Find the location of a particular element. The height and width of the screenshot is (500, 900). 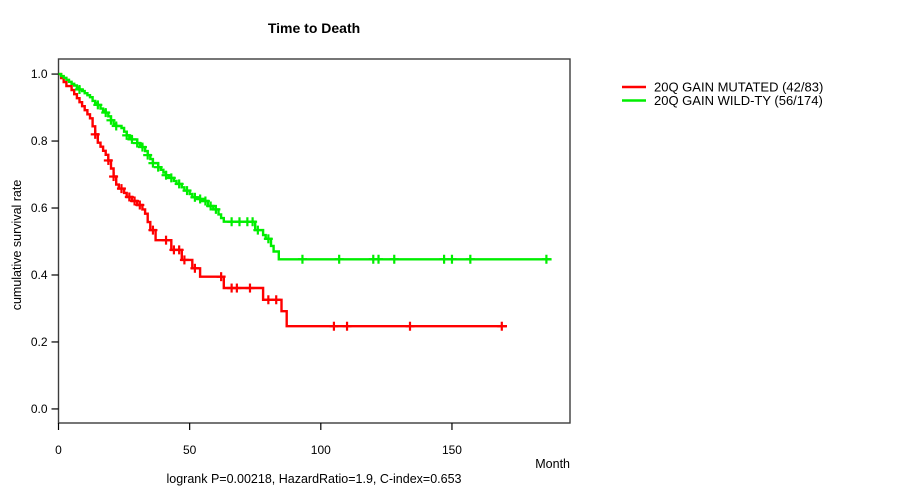

y-tick-label: 0.8 is located at coordinates (39, 141).